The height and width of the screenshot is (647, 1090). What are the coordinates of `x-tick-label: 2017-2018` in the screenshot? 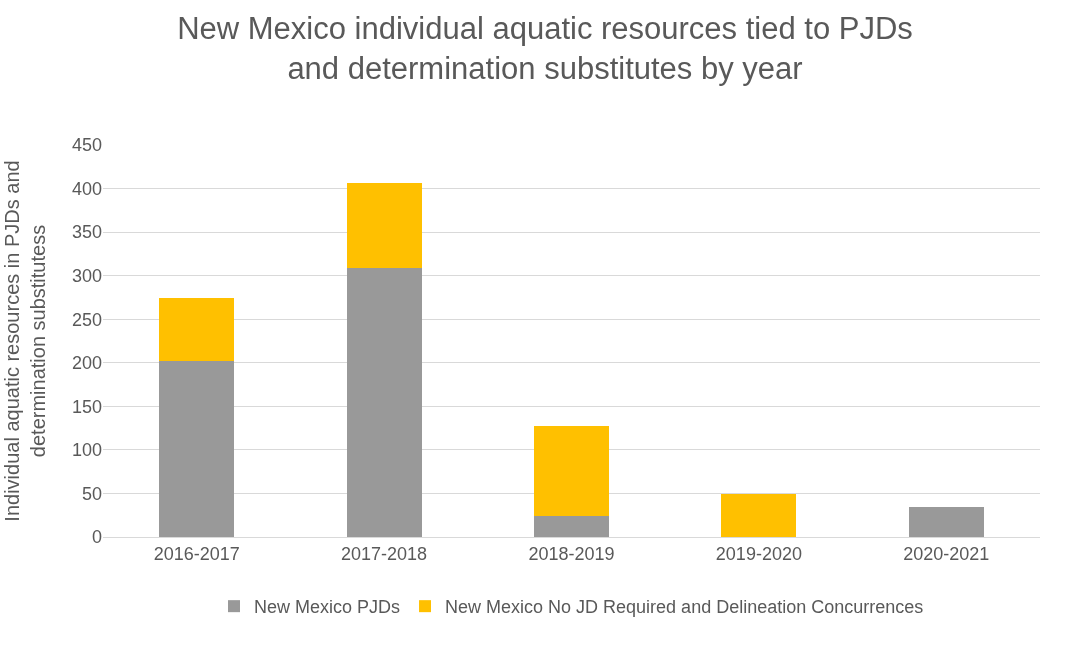 It's located at (384, 553).